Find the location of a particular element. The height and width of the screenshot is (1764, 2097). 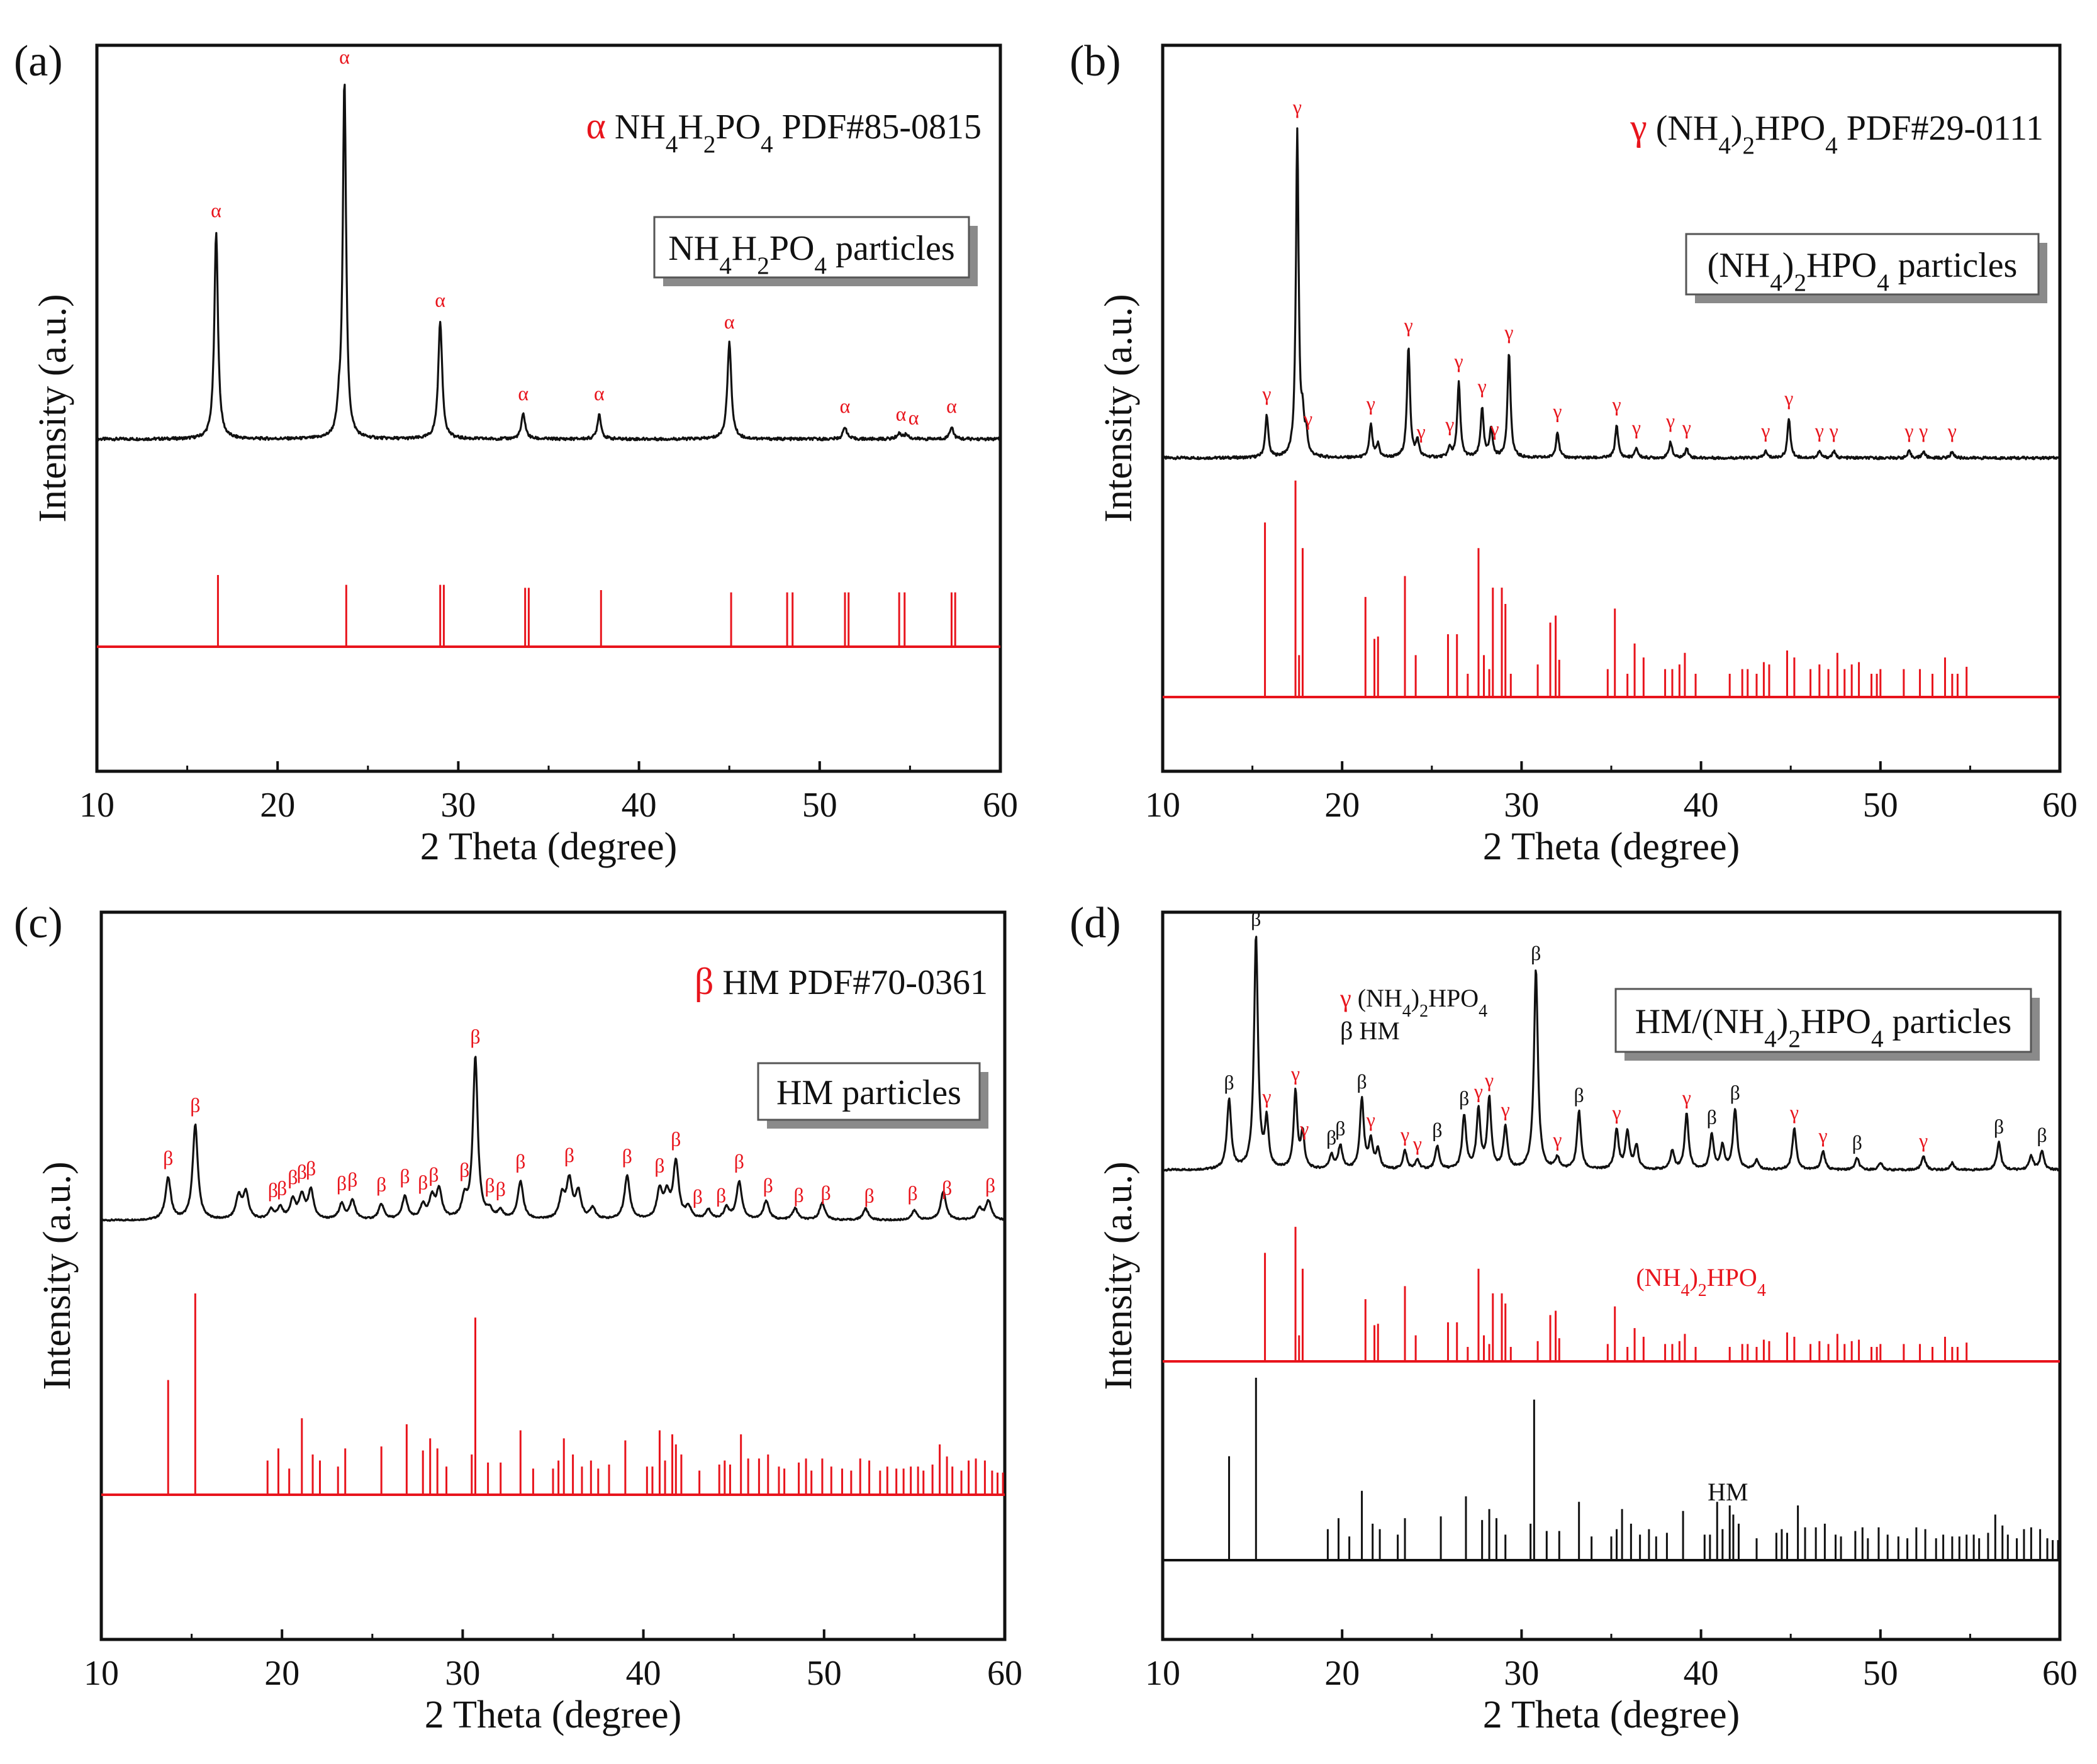

reference-label: HM is located at coordinates (1728, 1492).